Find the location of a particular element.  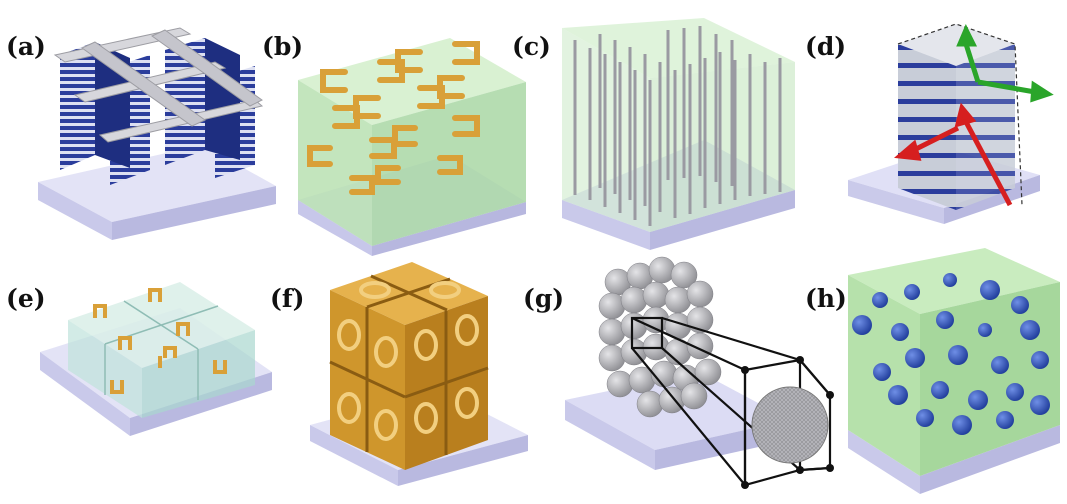

ring-motifs is located at coordinates (408, 361).